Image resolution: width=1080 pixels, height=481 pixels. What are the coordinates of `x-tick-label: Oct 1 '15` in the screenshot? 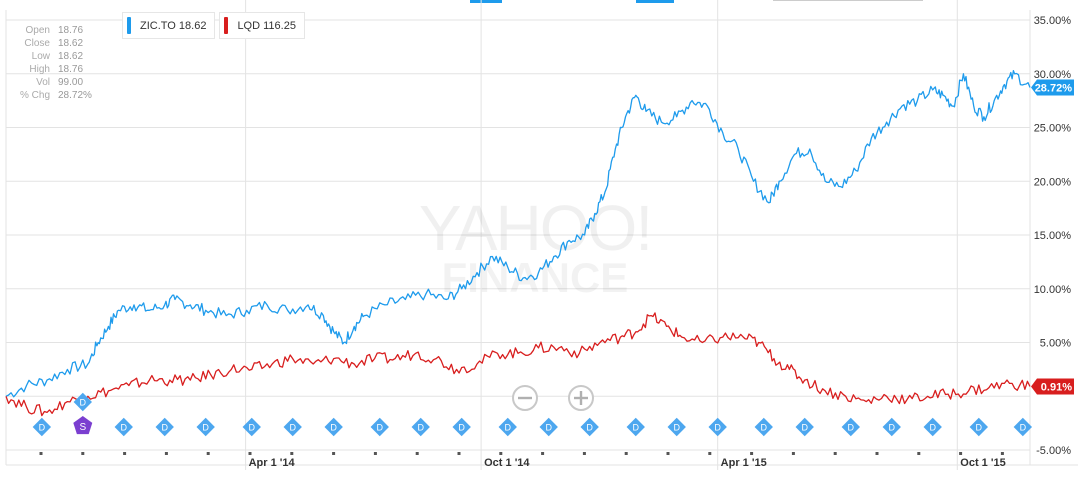 It's located at (982, 463).